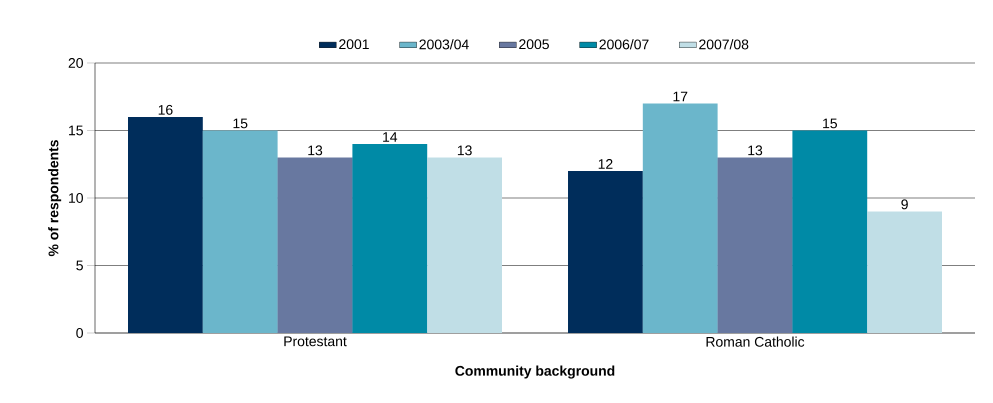  What do you see at coordinates (681, 97) in the screenshot?
I see `data-label: 17` at bounding box center [681, 97].